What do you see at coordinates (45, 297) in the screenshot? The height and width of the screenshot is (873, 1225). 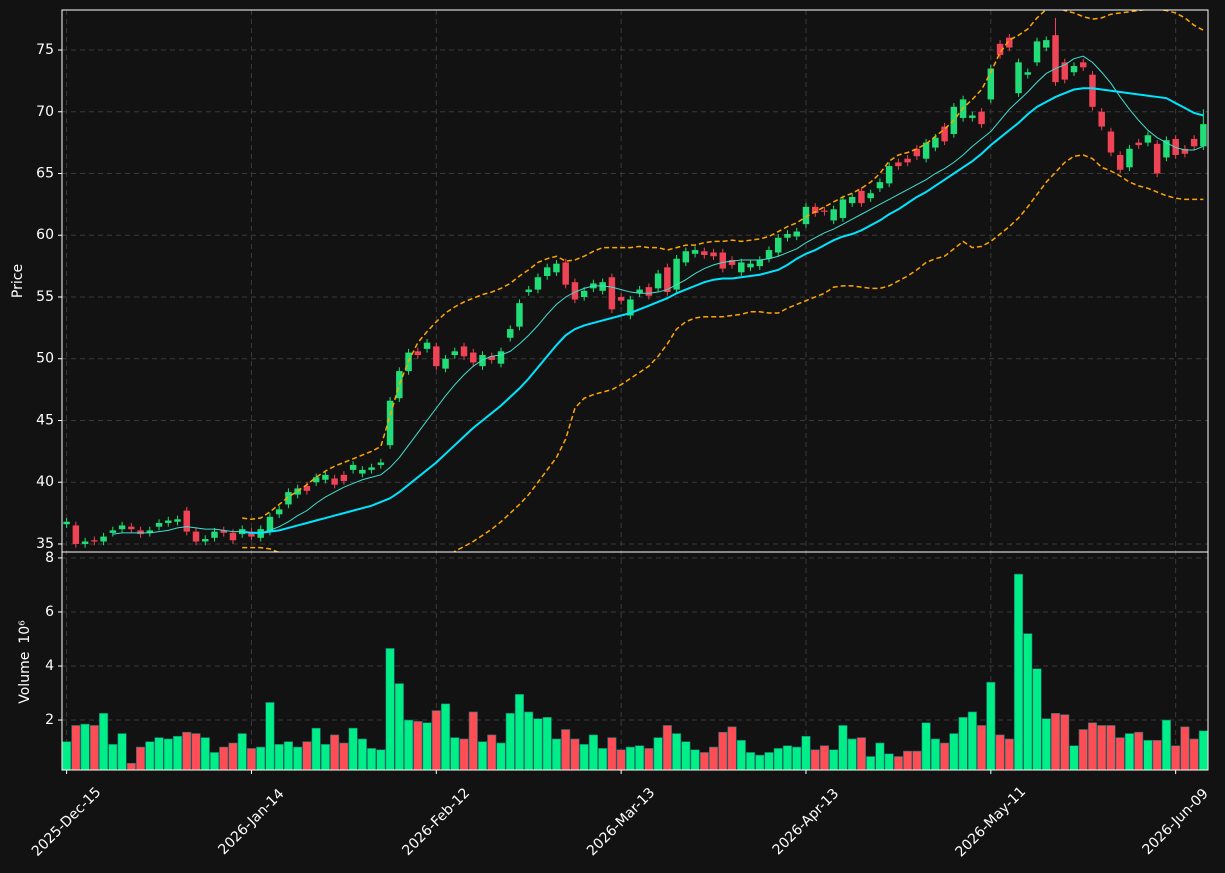 I see `y-tick-label: 55` at bounding box center [45, 297].